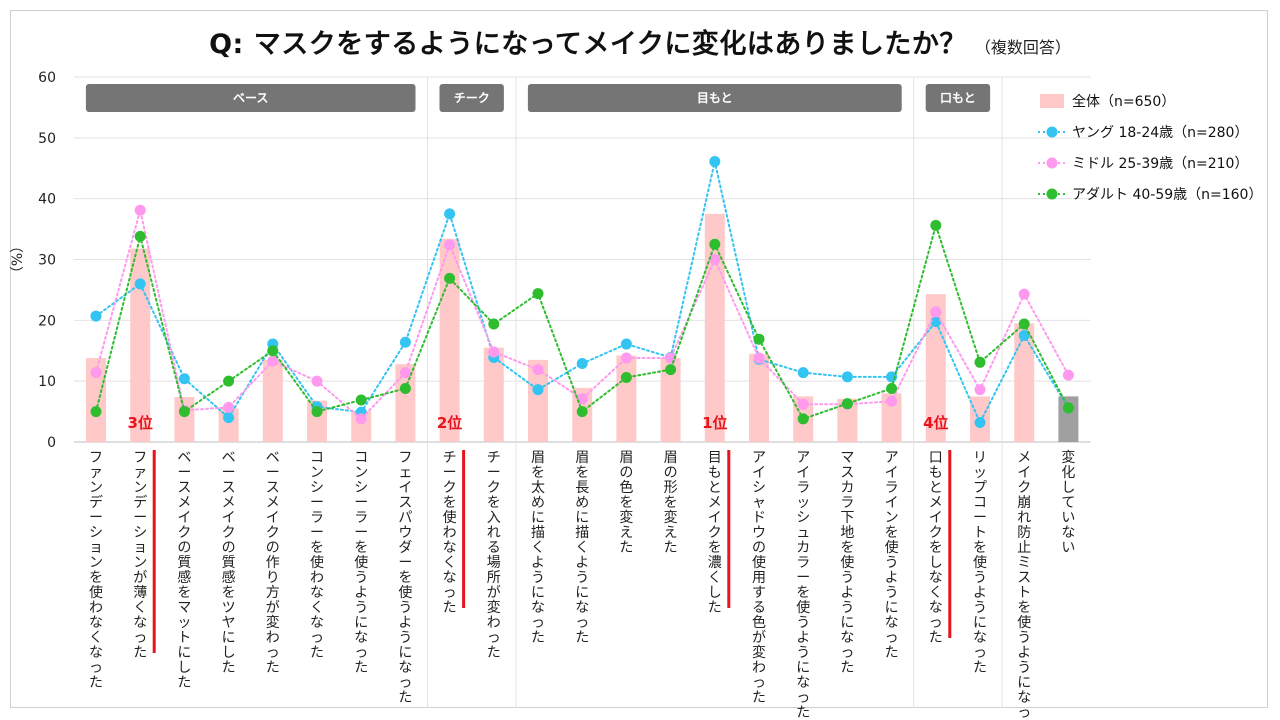 This screenshot has height=720, width=1280. Describe the element at coordinates (588, 44) in the screenshot. I see `chart-title: Q: マスクをするようになってメイクに変化はありましたか？` at that location.